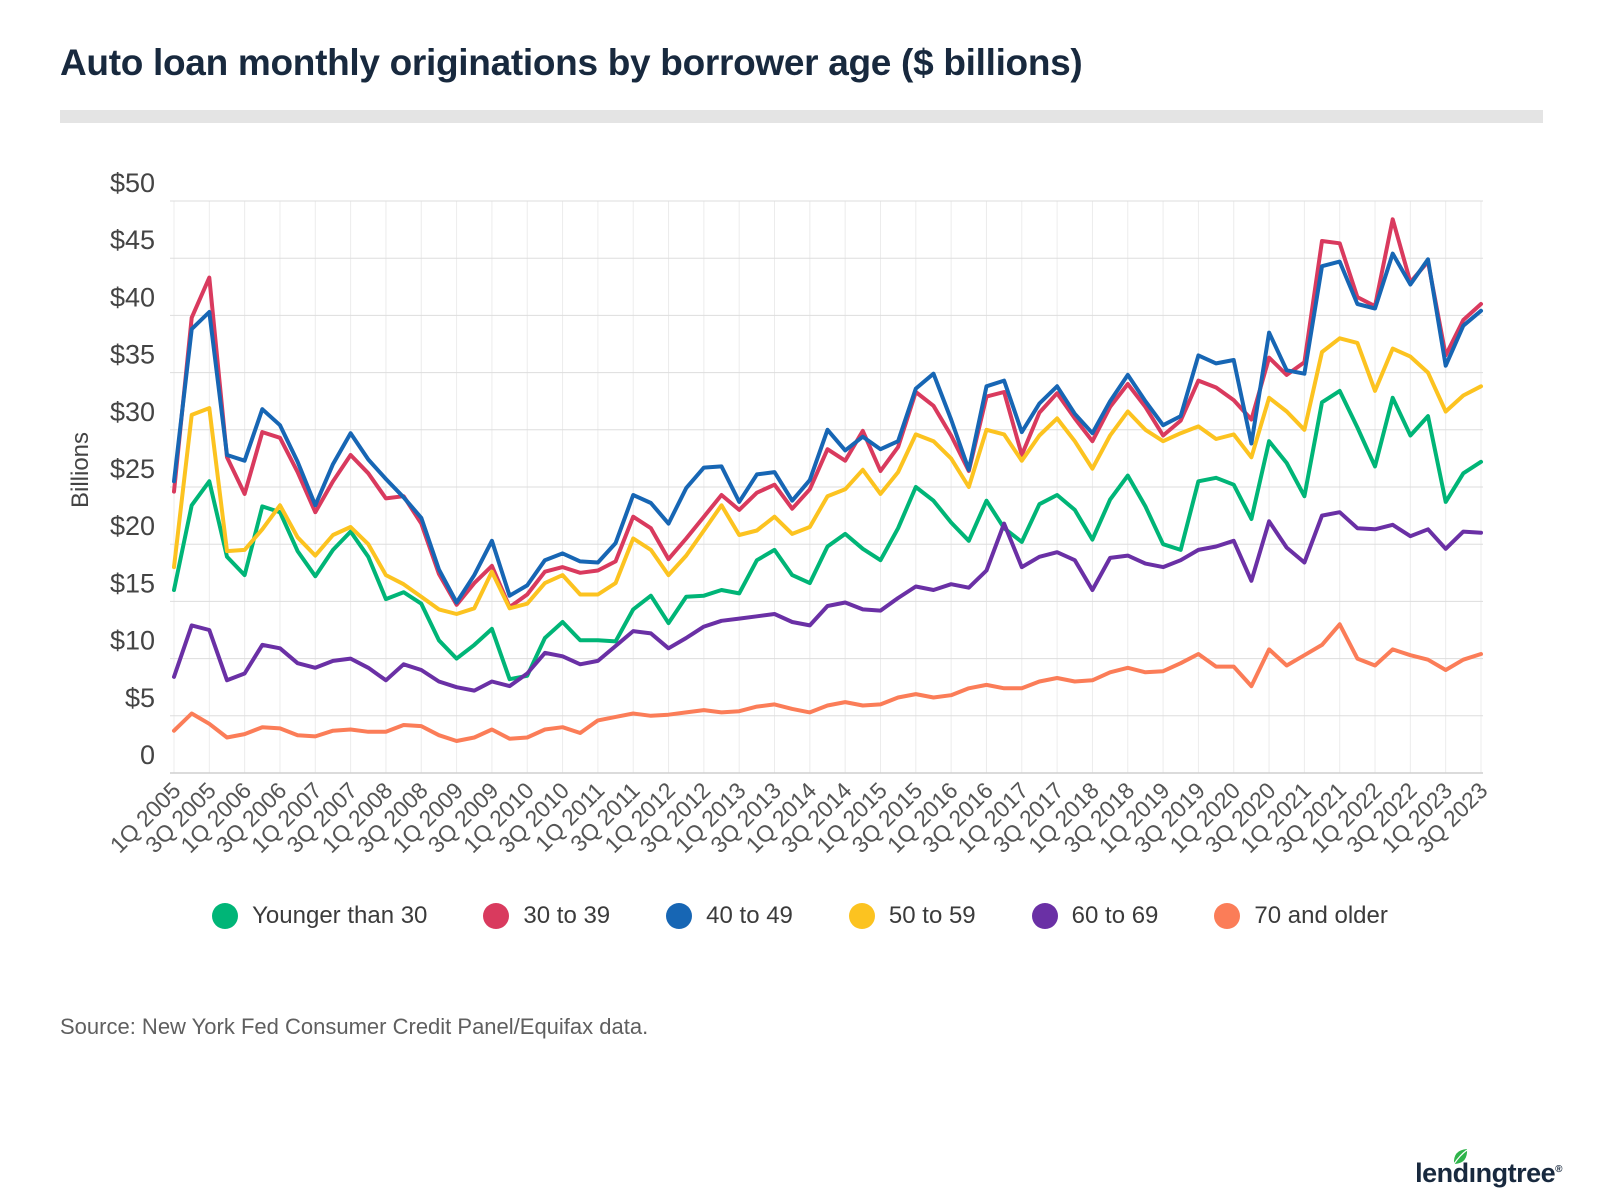 The height and width of the screenshot is (1200, 1600). What do you see at coordinates (132, 412) in the screenshot?
I see `y-tick-label: $30` at bounding box center [132, 412].